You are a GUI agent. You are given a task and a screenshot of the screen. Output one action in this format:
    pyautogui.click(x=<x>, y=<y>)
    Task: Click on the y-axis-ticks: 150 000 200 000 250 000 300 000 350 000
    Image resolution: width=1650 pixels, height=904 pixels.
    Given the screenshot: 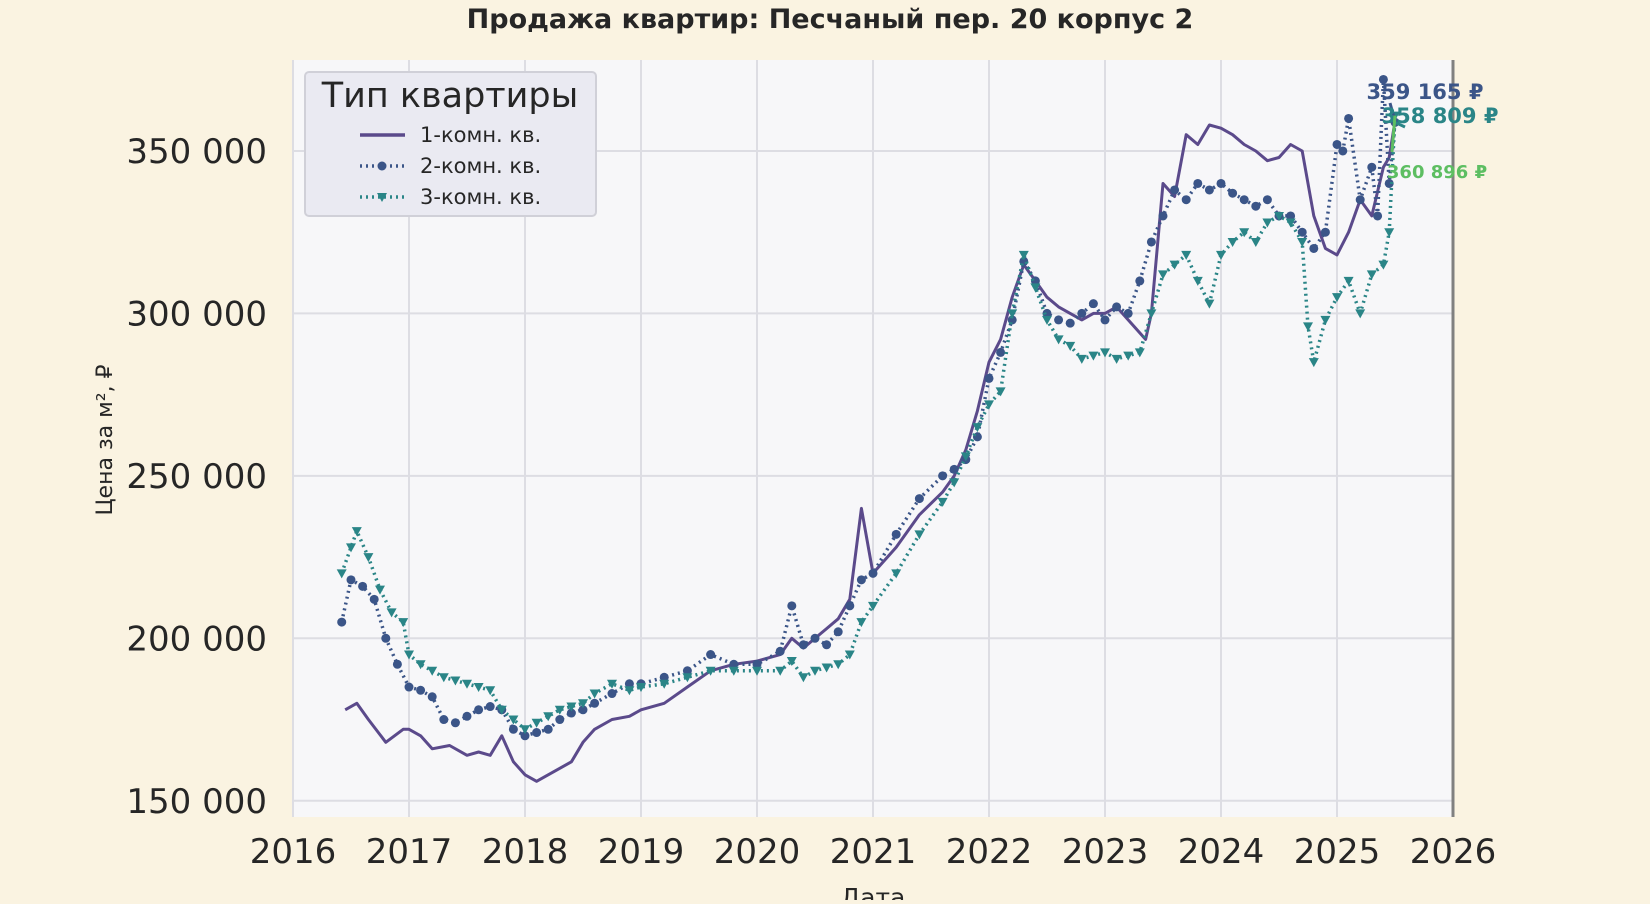 What is the action you would take?
    pyautogui.click(x=196, y=477)
    